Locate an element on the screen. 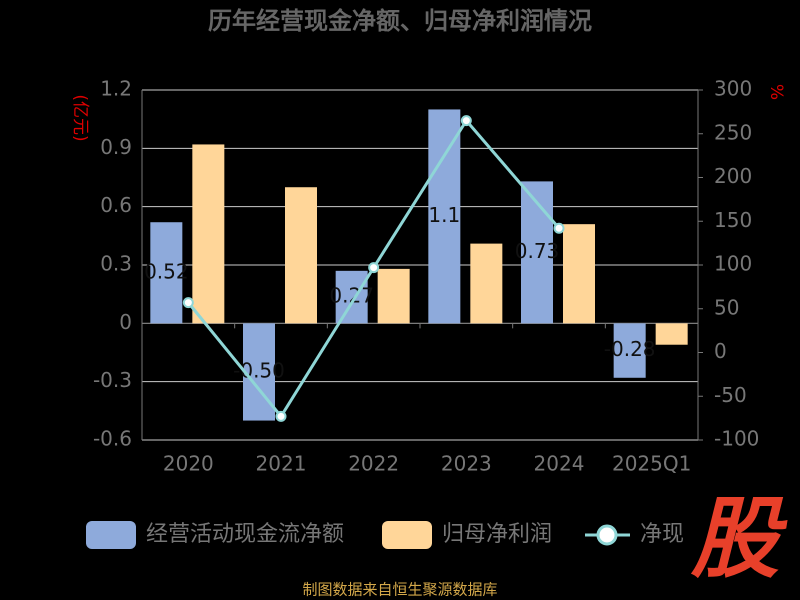 Image resolution: width=800 pixels, height=600 pixels. x-tick-label: 2022 is located at coordinates (373, 464).